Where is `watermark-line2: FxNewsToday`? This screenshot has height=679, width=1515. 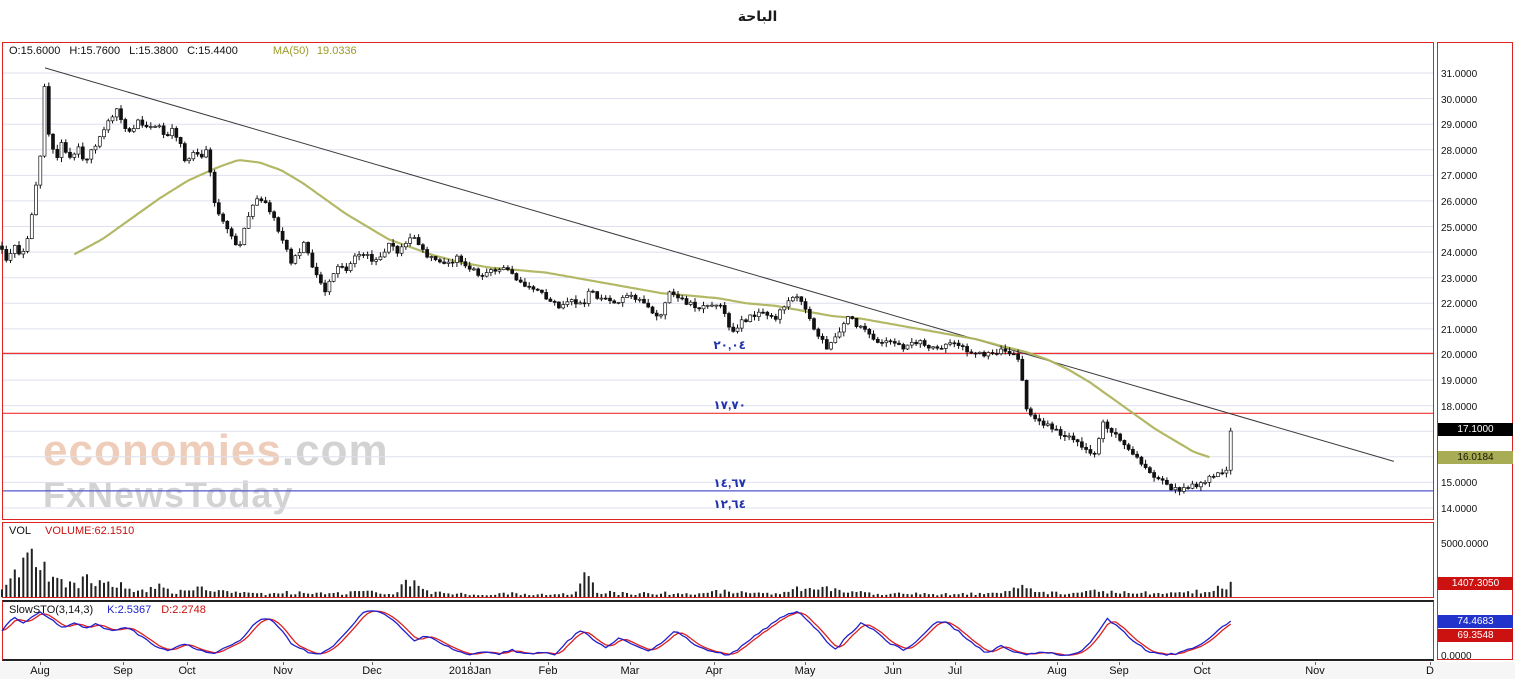
watermark-line2: FxNewsToday is located at coordinates (168, 494).